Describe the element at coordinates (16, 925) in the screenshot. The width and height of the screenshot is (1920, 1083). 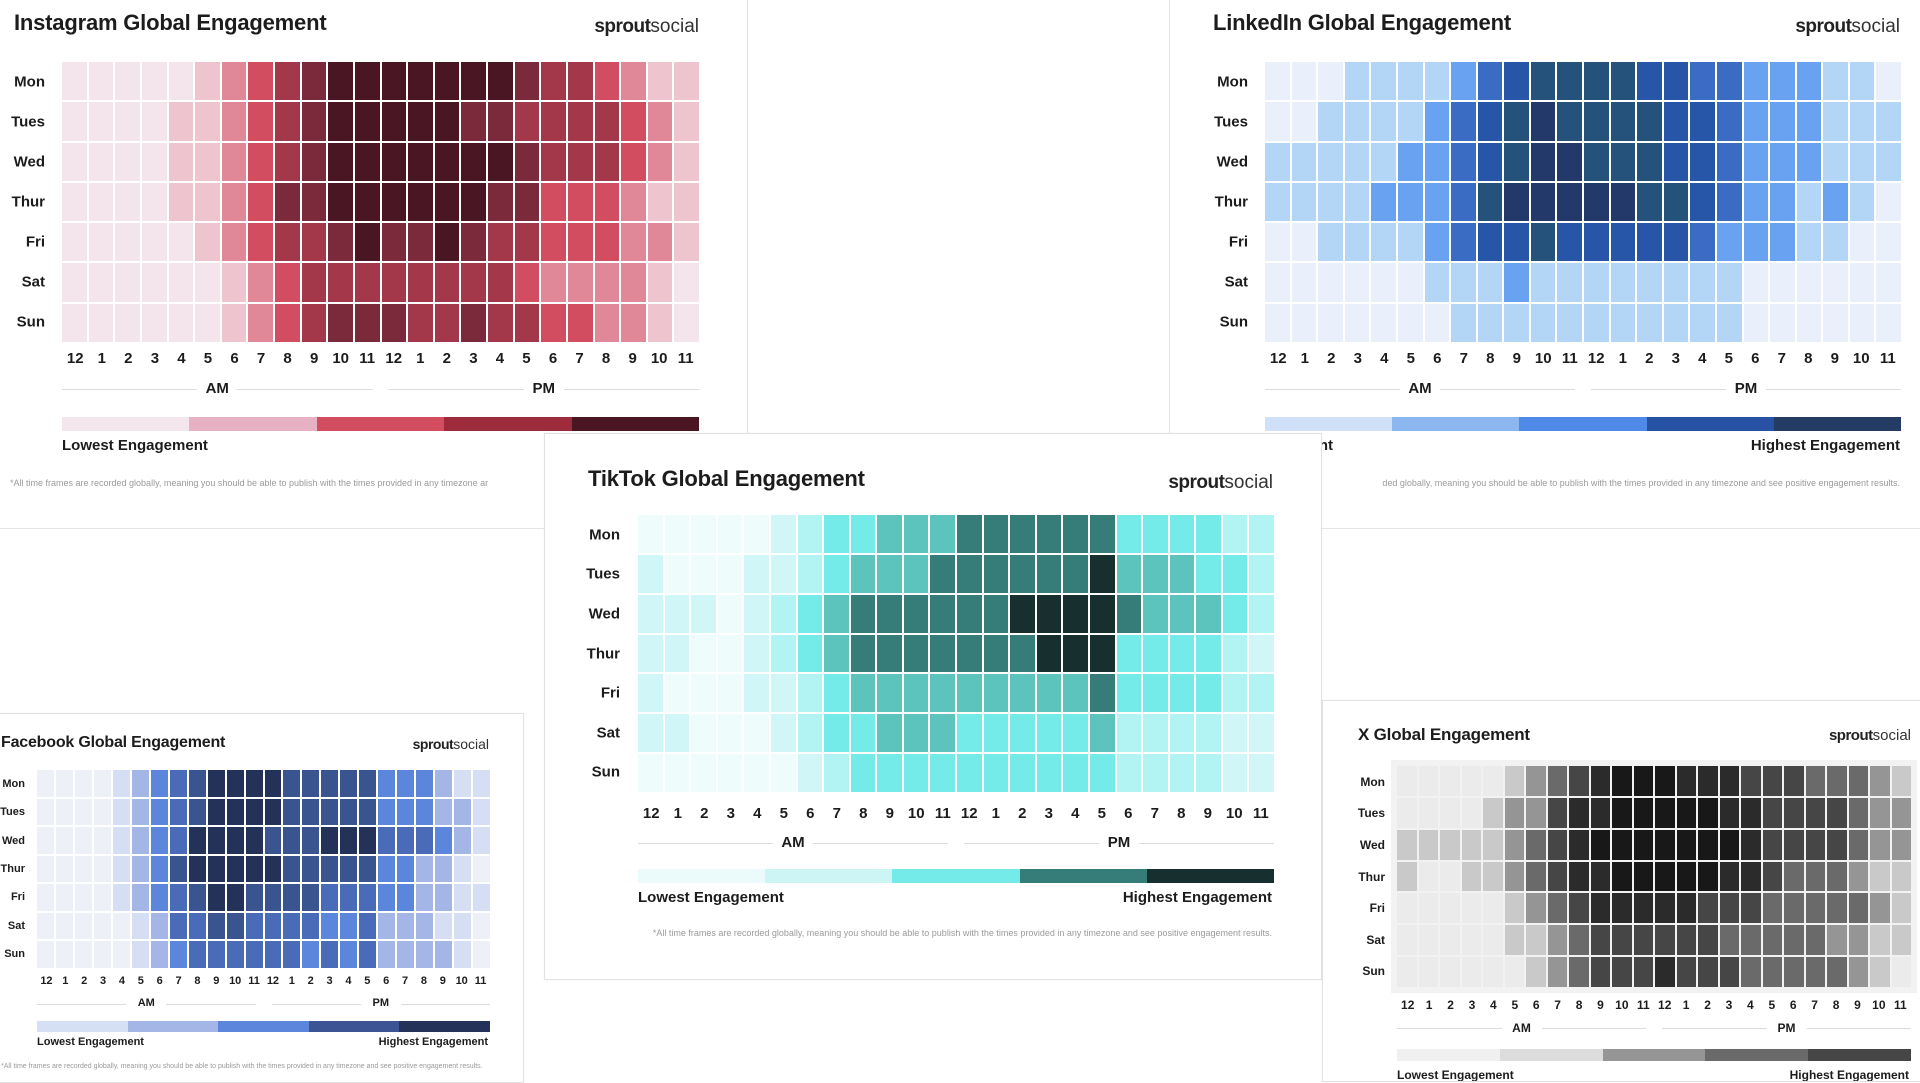
I see `day-label: Sat` at that location.